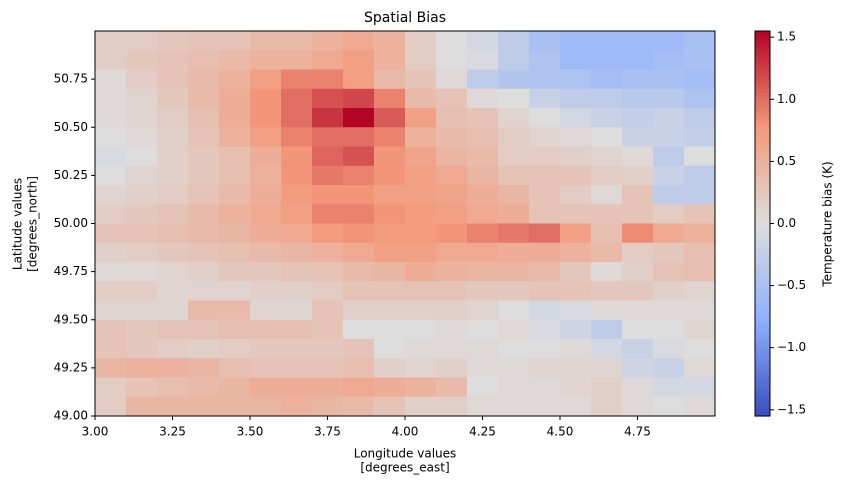 The height and width of the screenshot is (490, 846). I want to click on y-axis-label: [degrees_north], so click(33, 224).